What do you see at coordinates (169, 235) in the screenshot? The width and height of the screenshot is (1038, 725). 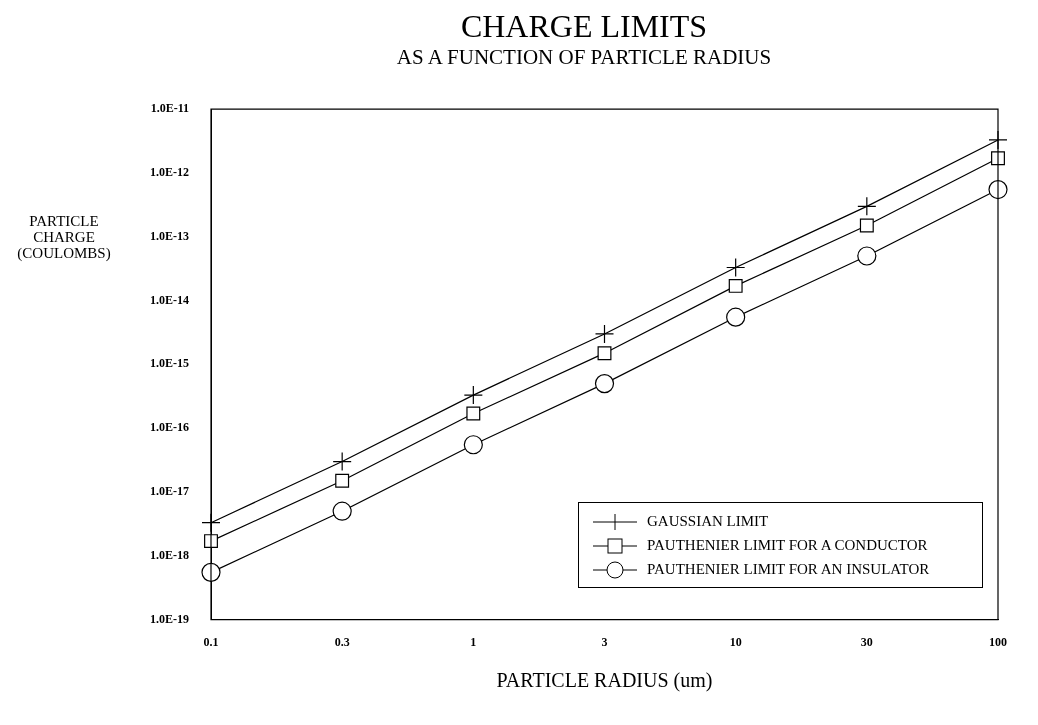 I see `y-tick-label: 1.0E-13` at bounding box center [169, 235].